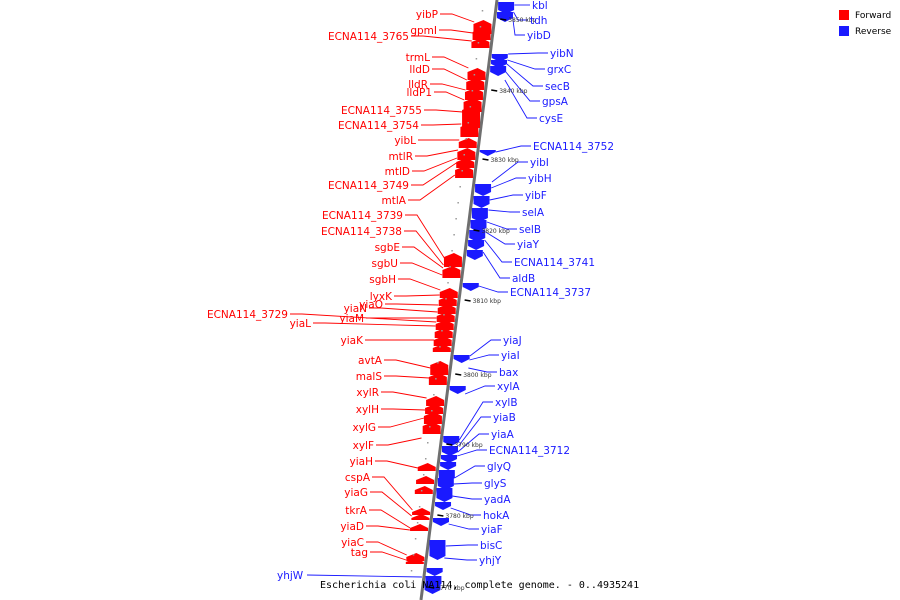 The width and height of the screenshot is (900, 600). What do you see at coordinates (378, 126) in the screenshot?
I see `forward-gene-label: ECNA114_3754` at bounding box center [378, 126].